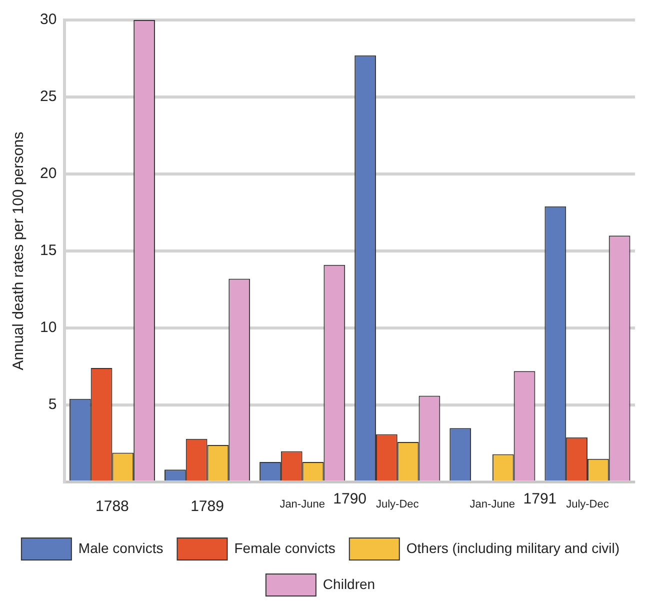 The width and height of the screenshot is (647, 610). What do you see at coordinates (207, 507) in the screenshot?
I see `x-tick-label: 1789` at bounding box center [207, 507].